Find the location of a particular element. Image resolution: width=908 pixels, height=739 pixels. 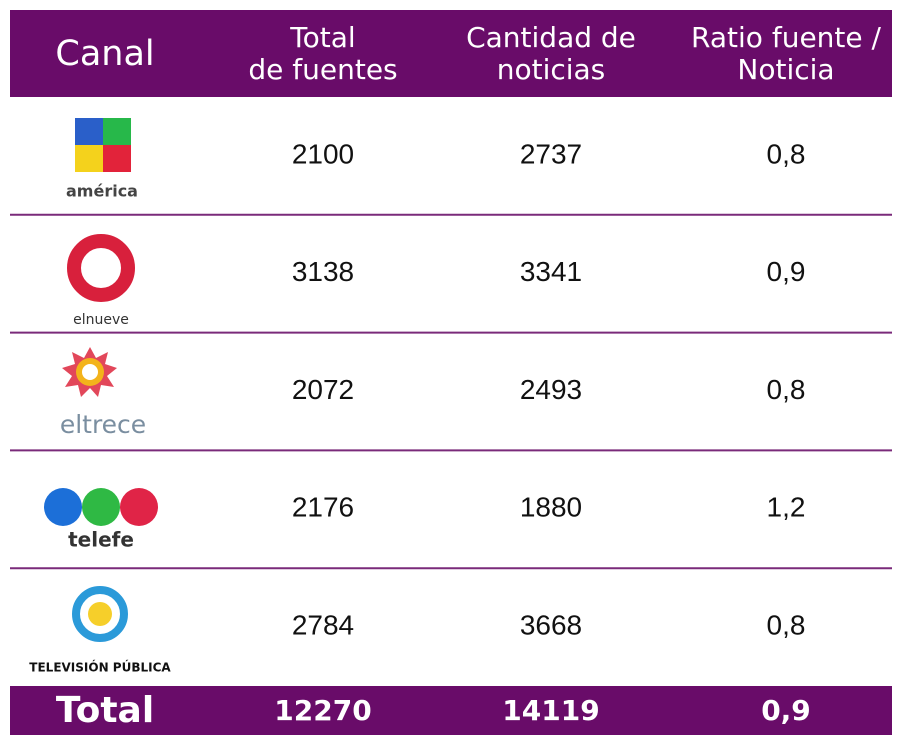

logo-text: telefe is located at coordinates (101, 540).